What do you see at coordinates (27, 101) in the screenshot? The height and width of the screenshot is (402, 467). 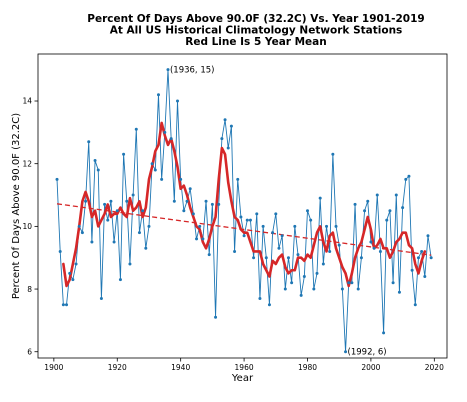 I see `y-tick-label: 14` at bounding box center [27, 101].